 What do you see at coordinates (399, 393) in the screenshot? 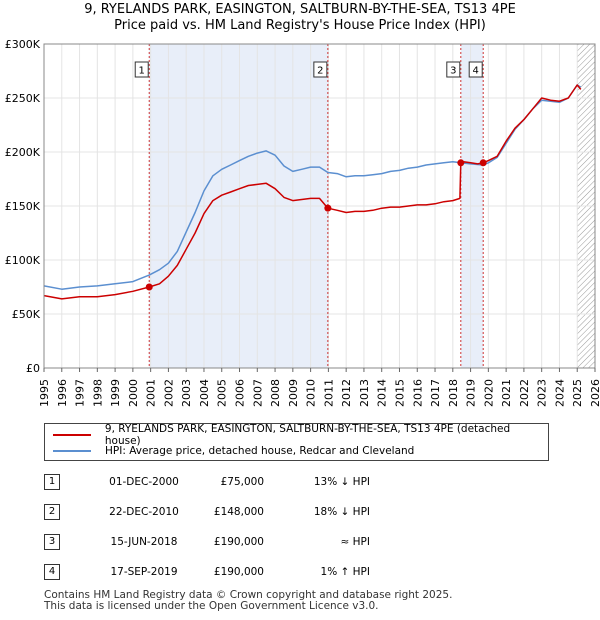
I see `x-tick-label: 2015` at bounding box center [399, 393].